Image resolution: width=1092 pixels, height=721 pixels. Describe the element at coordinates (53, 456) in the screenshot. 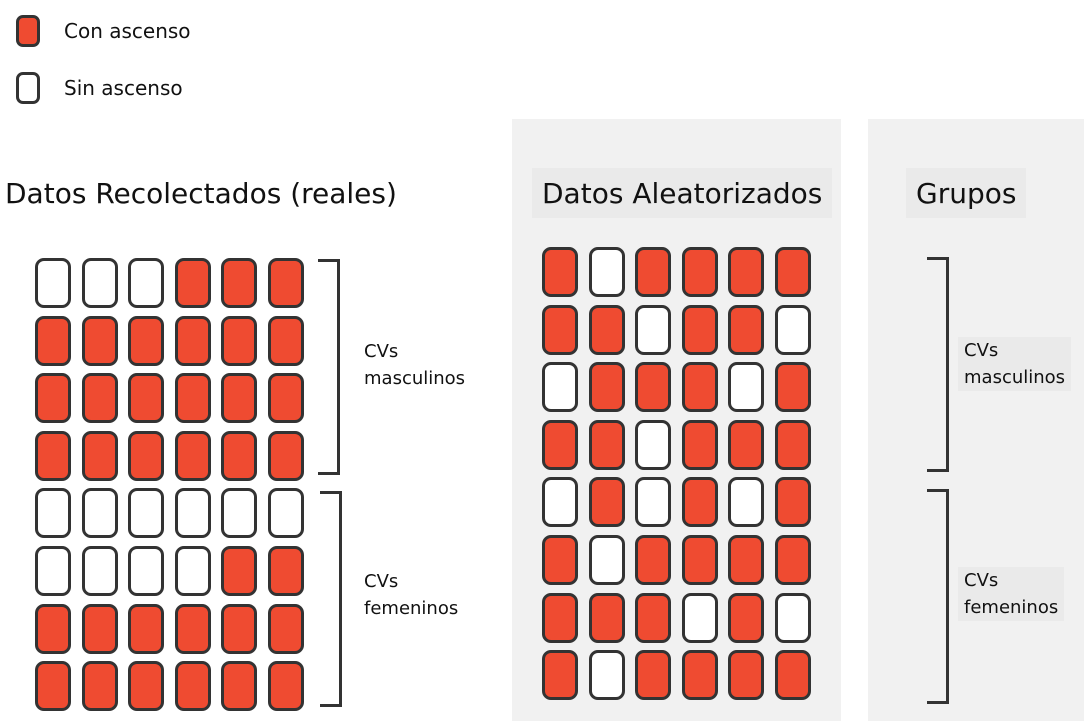

I see `collected-cell-r4-c1` at that location.